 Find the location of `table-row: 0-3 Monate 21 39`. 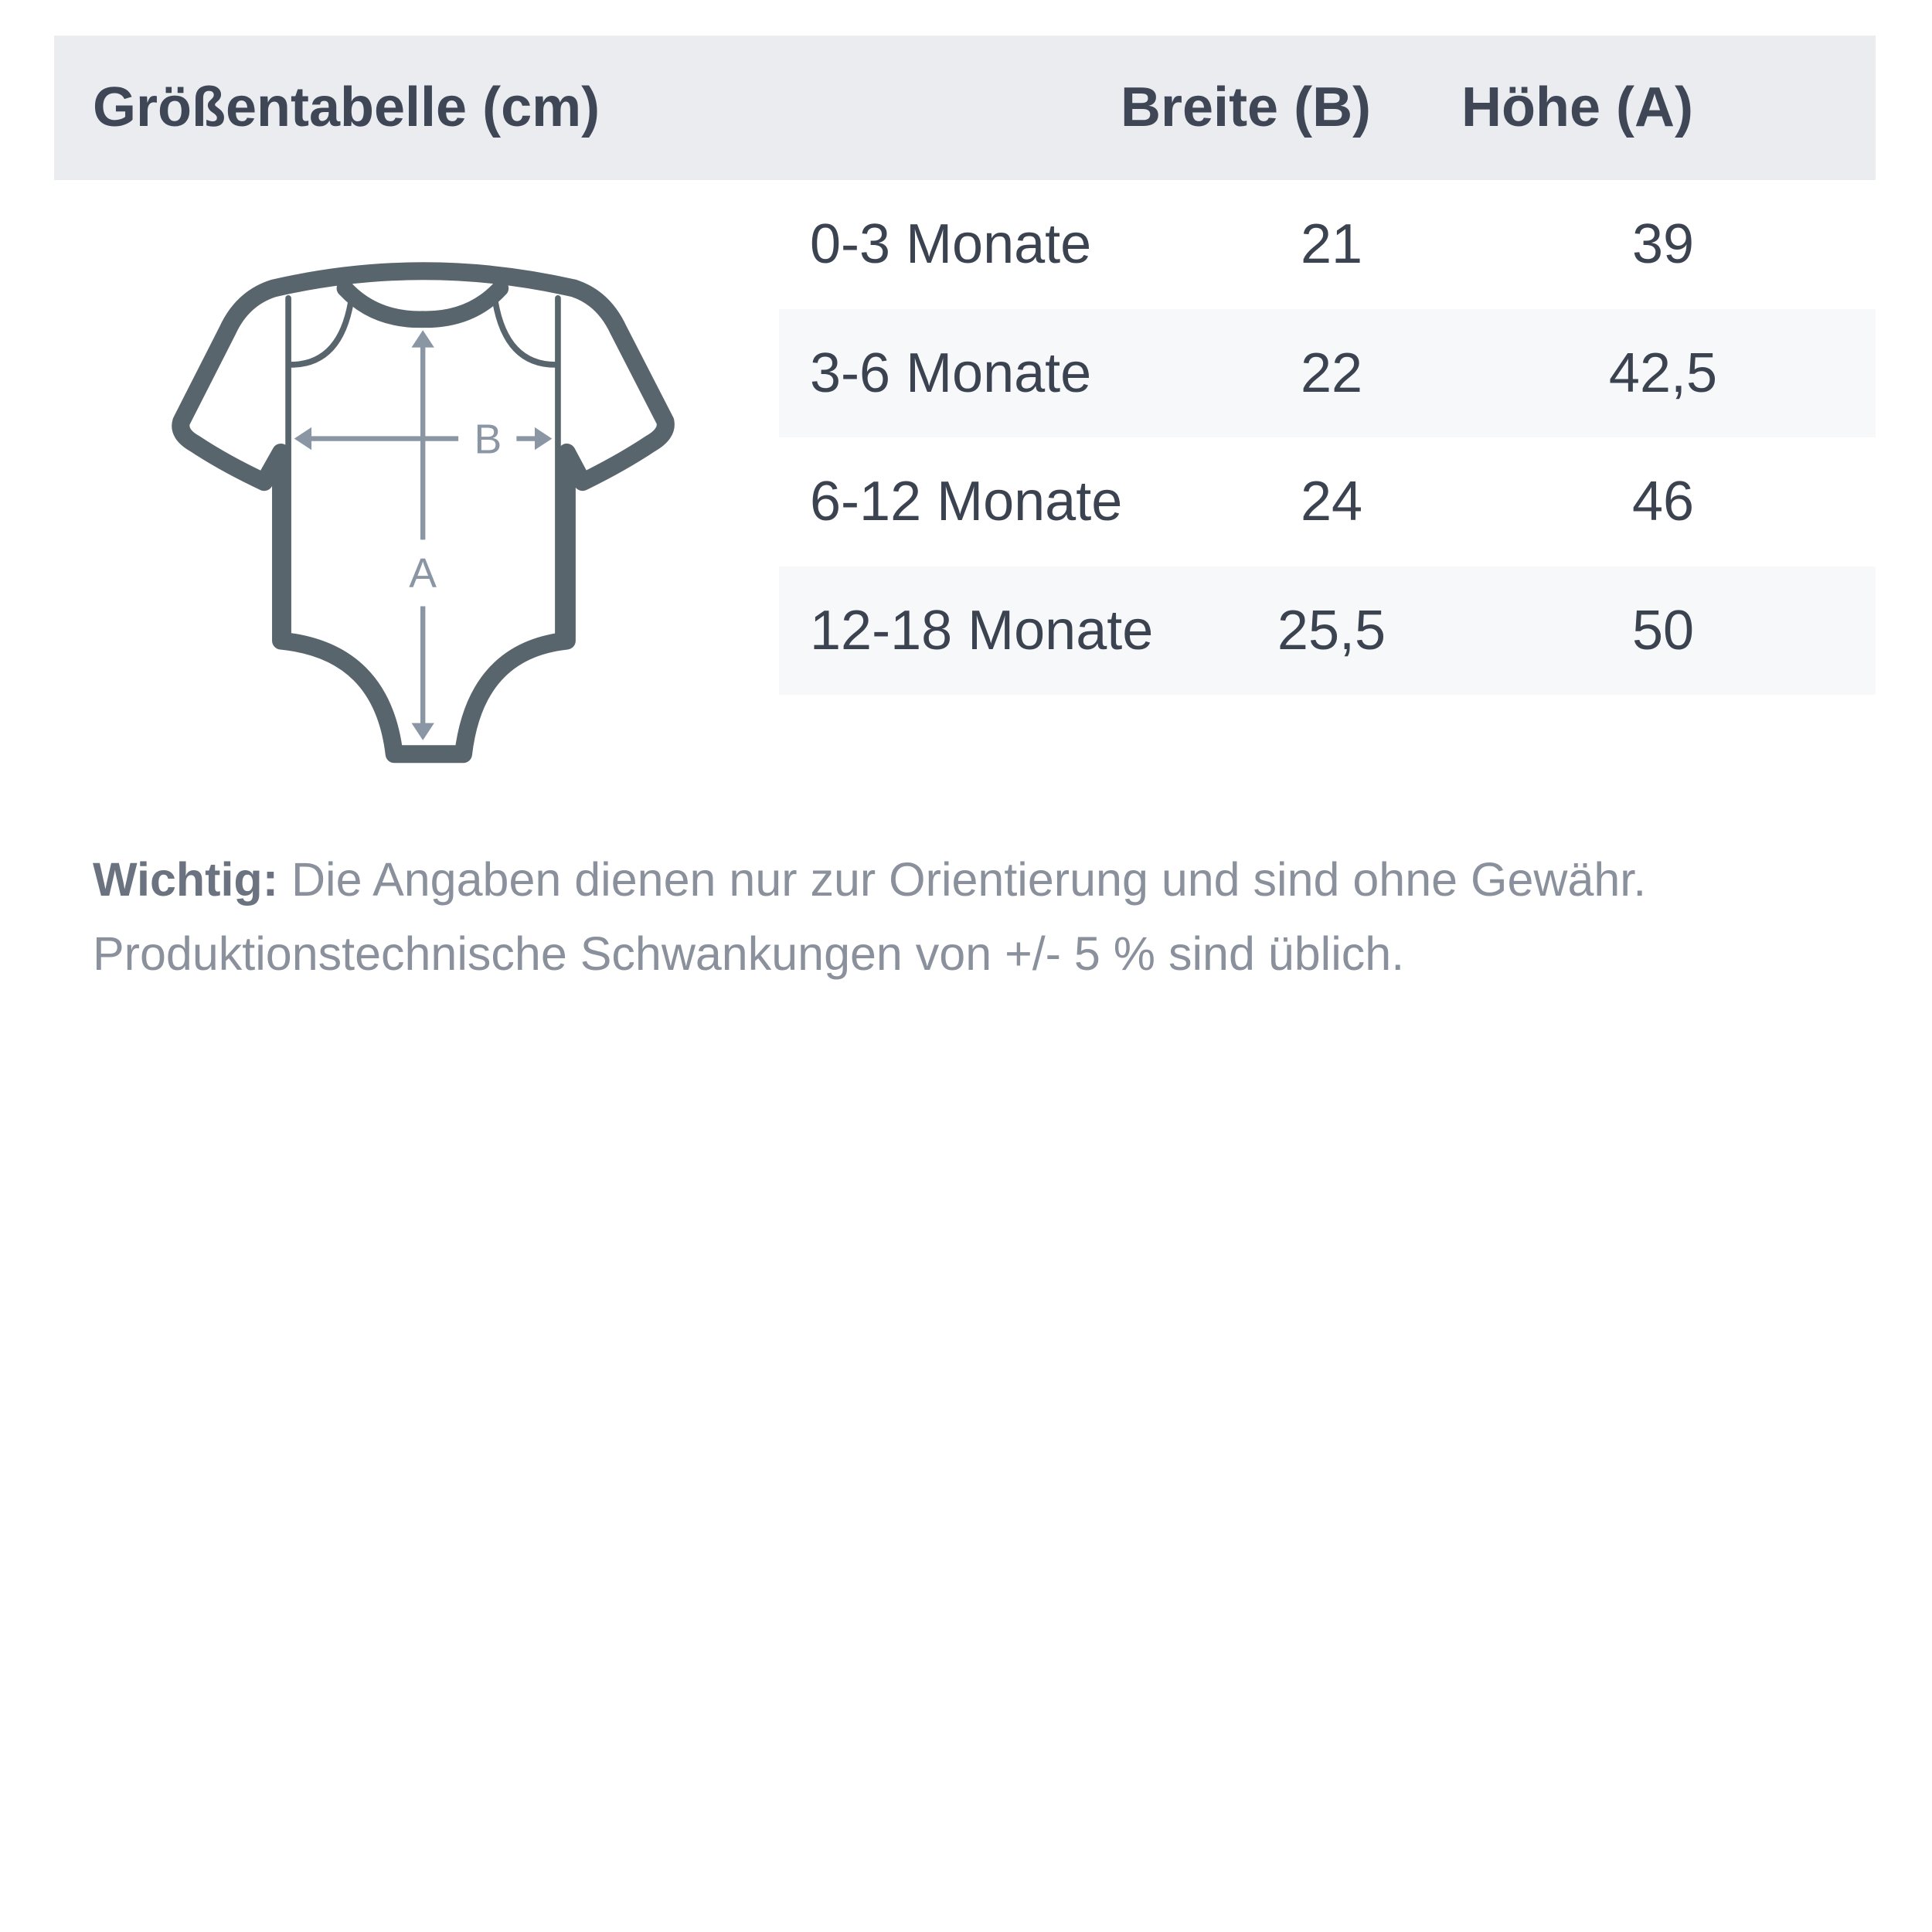

table-row: 0-3 Monate 21 39 is located at coordinates (1327, 244).